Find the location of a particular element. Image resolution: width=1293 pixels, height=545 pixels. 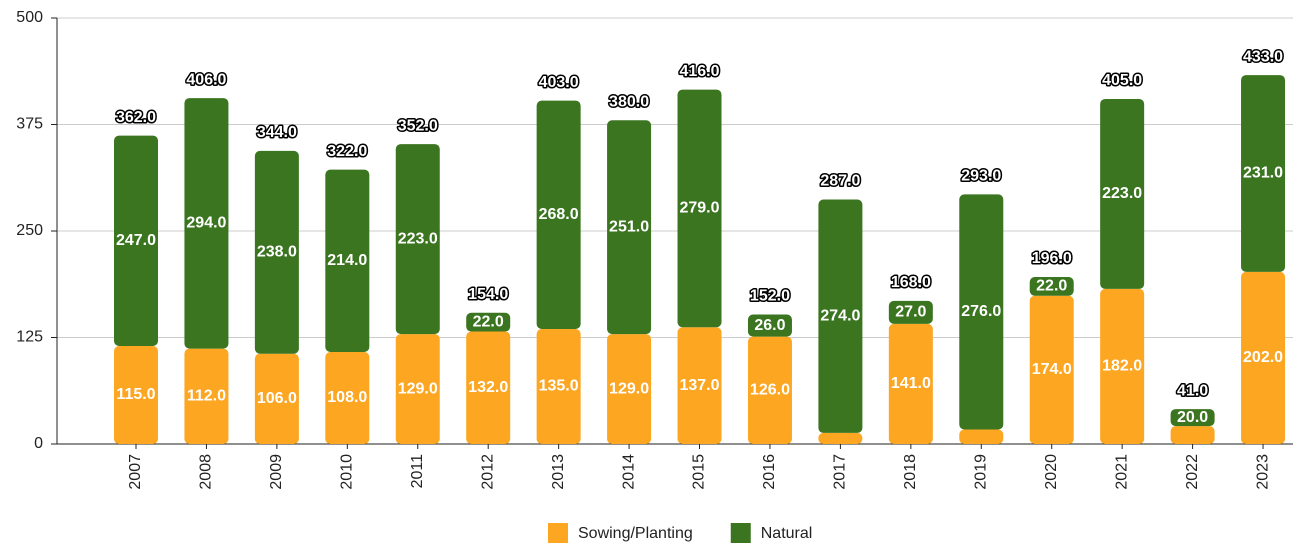

value-label: 108.0 is located at coordinates (347, 397).